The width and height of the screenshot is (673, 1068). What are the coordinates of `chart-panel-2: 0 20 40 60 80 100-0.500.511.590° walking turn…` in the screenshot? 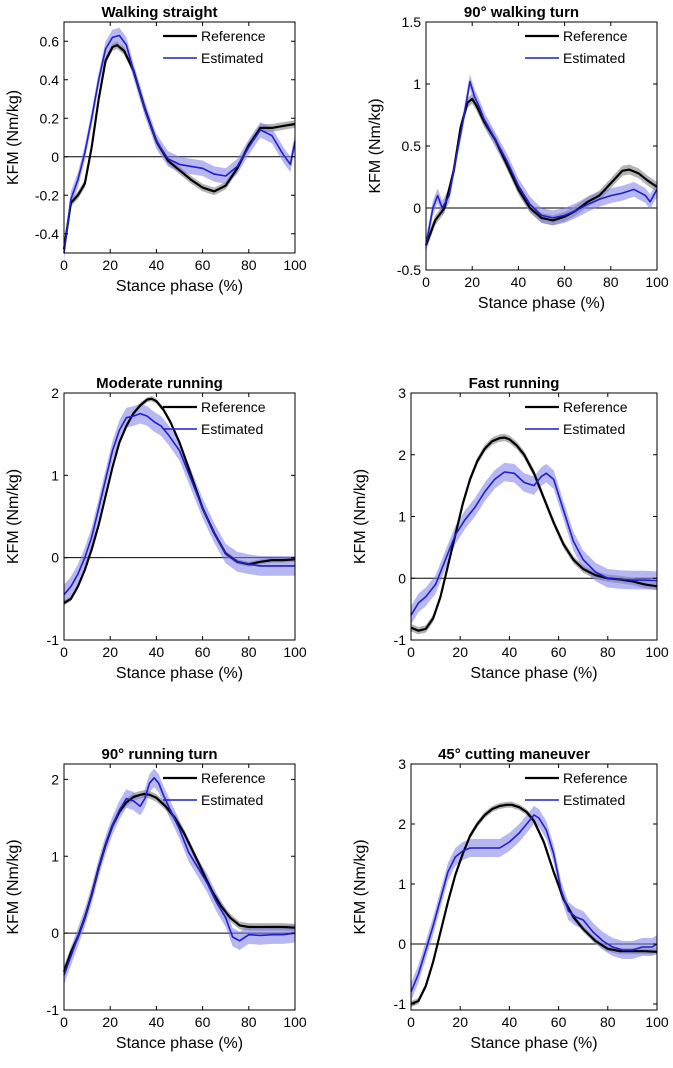 It's located at (518, 158).